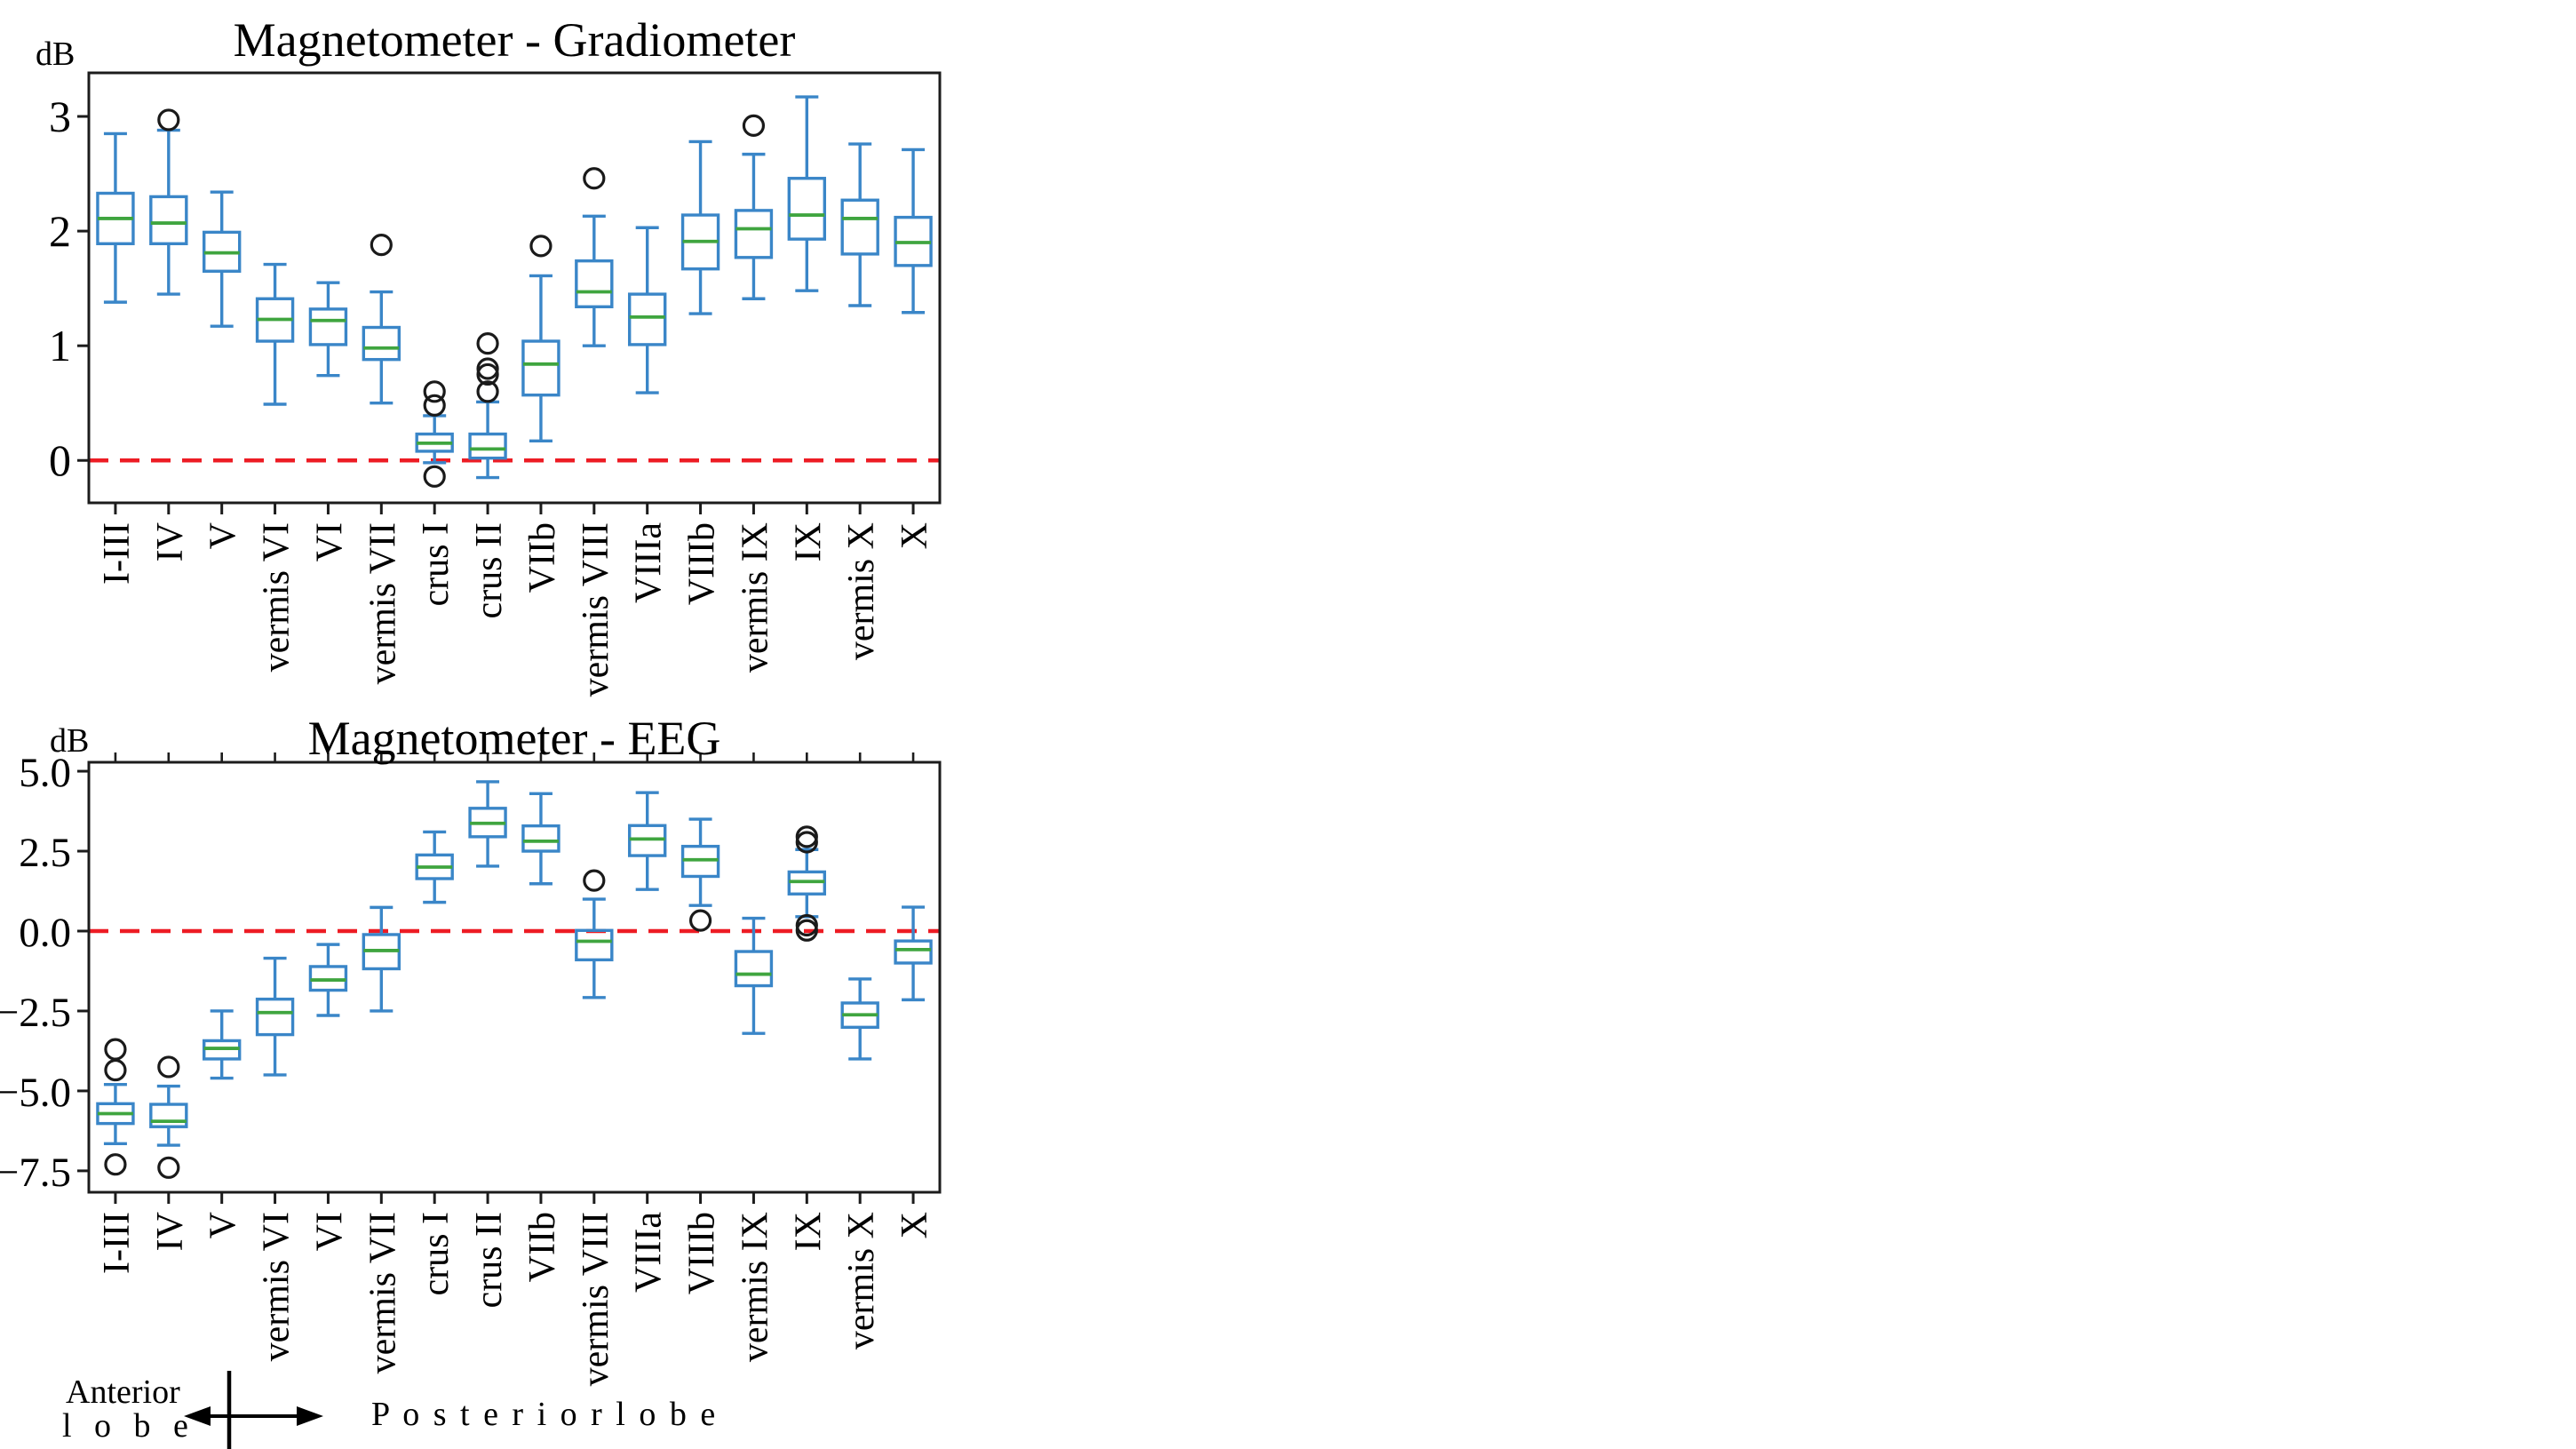 The width and height of the screenshot is (2576, 1449). Describe the element at coordinates (514, 738) in the screenshot. I see `chart2-title: Magnetometer - EEG` at that location.